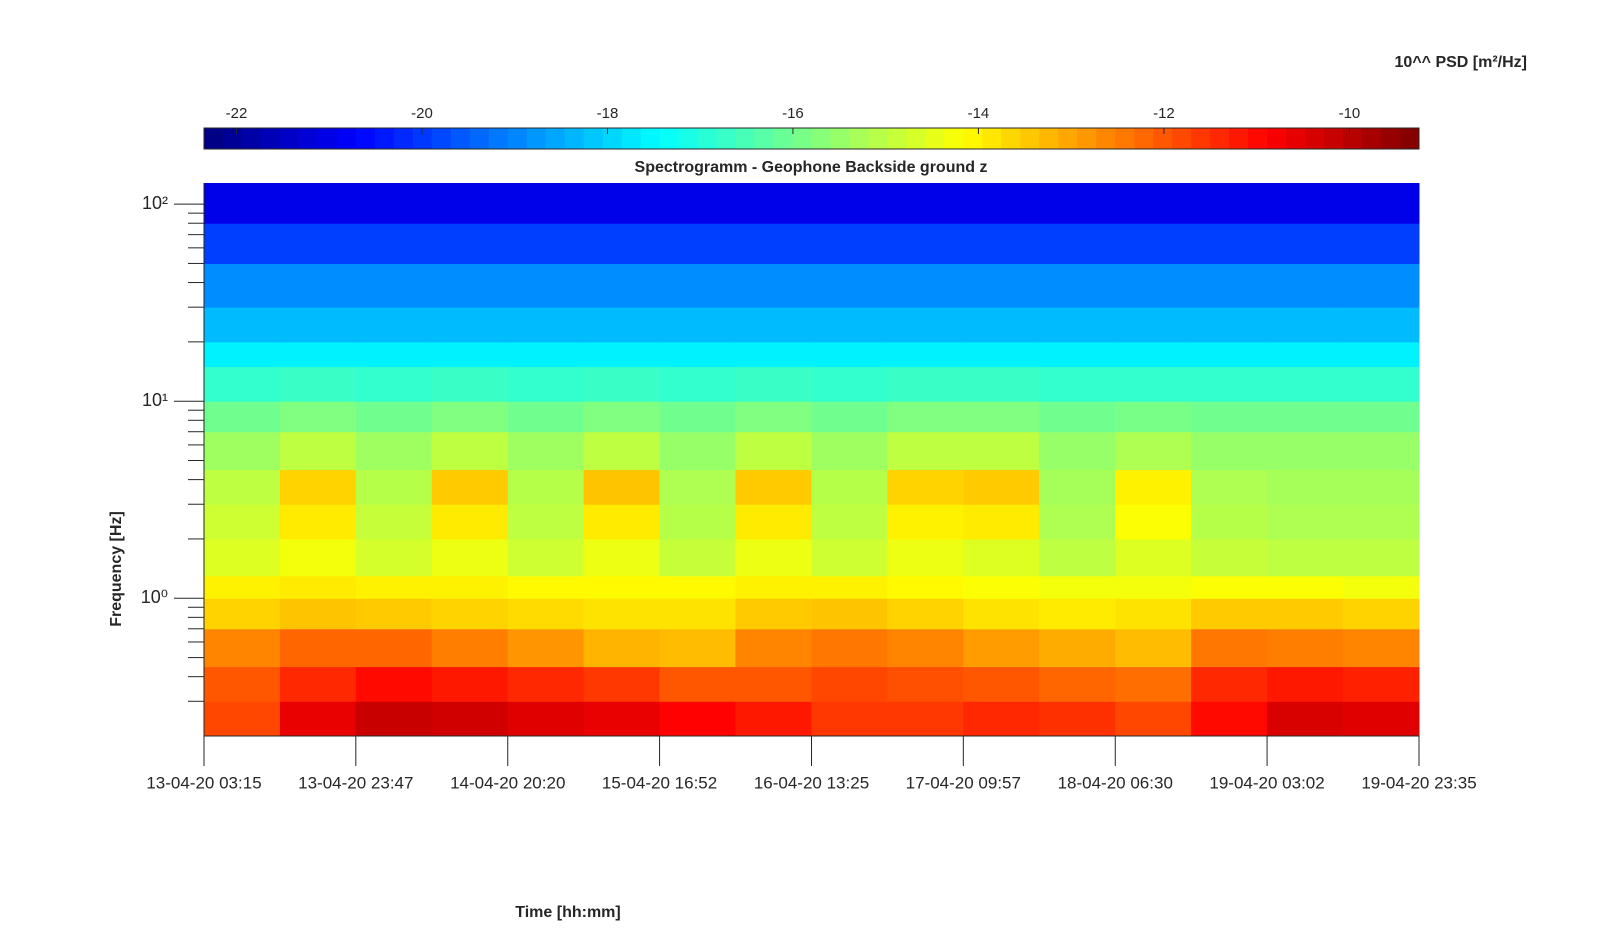 Image resolution: width=1600 pixels, height=942 pixels. I want to click on x-tick-label: 17-04-20 09:57, so click(963, 782).